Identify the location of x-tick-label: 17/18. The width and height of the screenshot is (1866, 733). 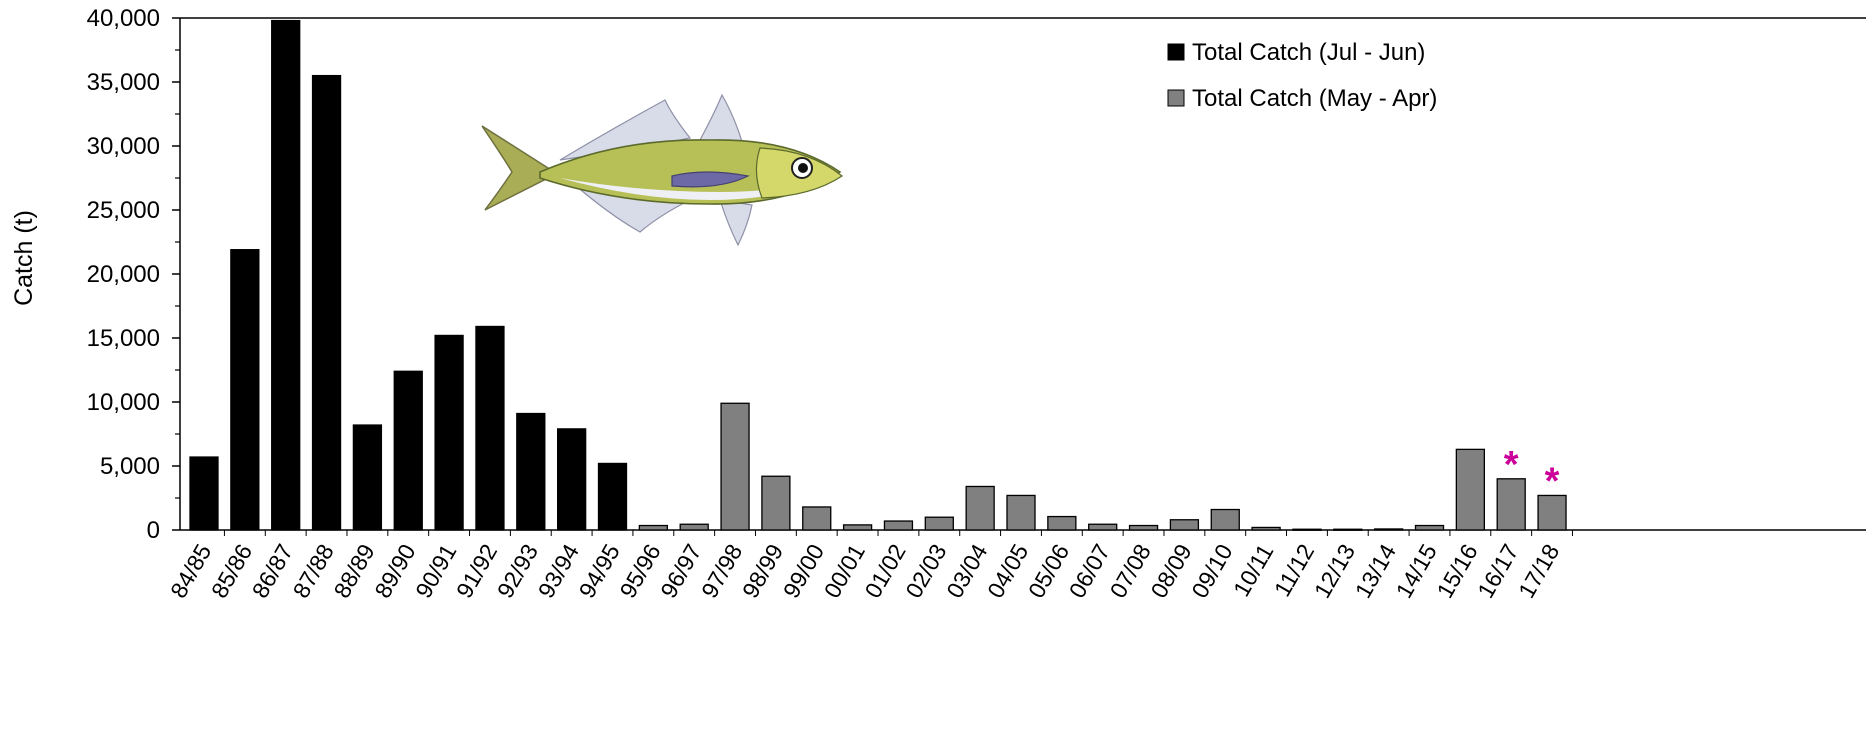
(1538, 571).